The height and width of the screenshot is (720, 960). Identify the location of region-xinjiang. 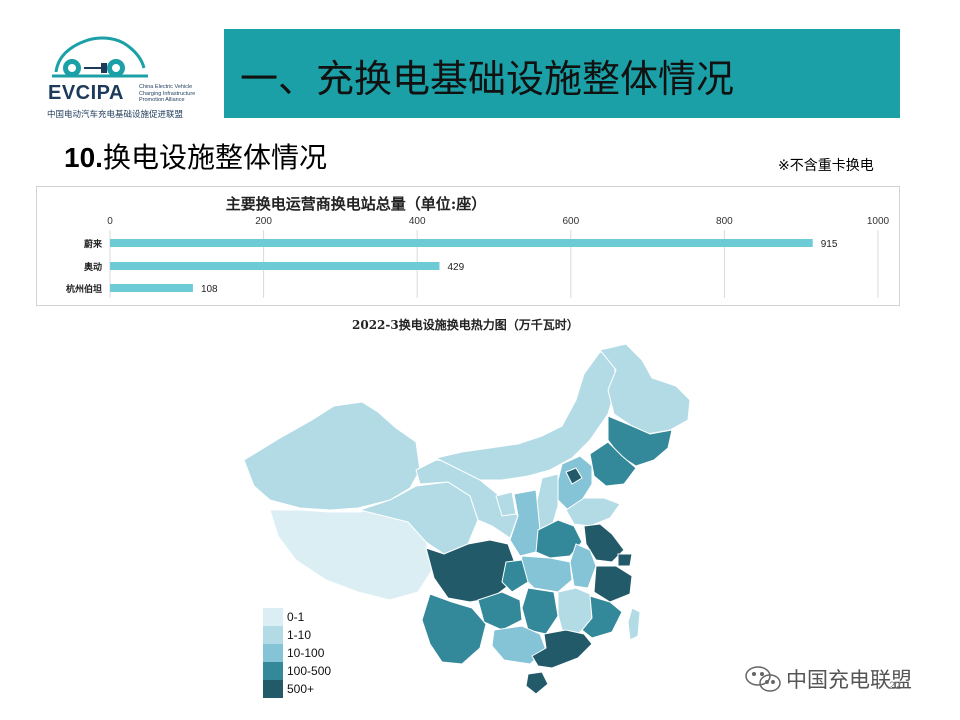
(332, 456).